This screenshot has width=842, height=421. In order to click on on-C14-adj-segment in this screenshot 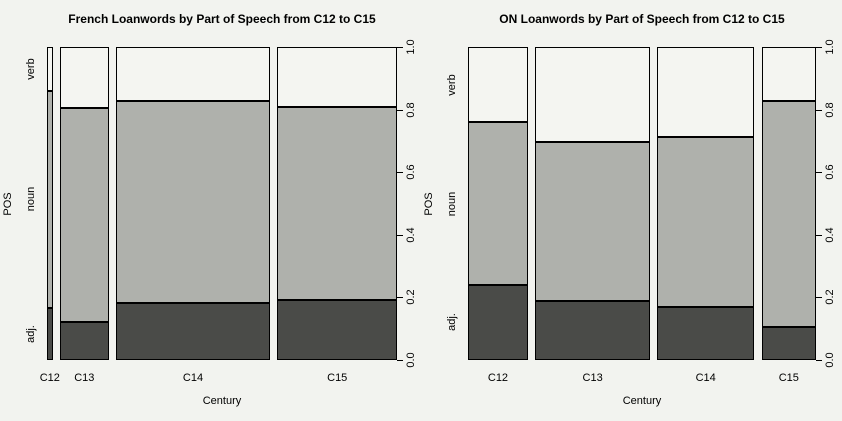, I will do `click(706, 333)`.